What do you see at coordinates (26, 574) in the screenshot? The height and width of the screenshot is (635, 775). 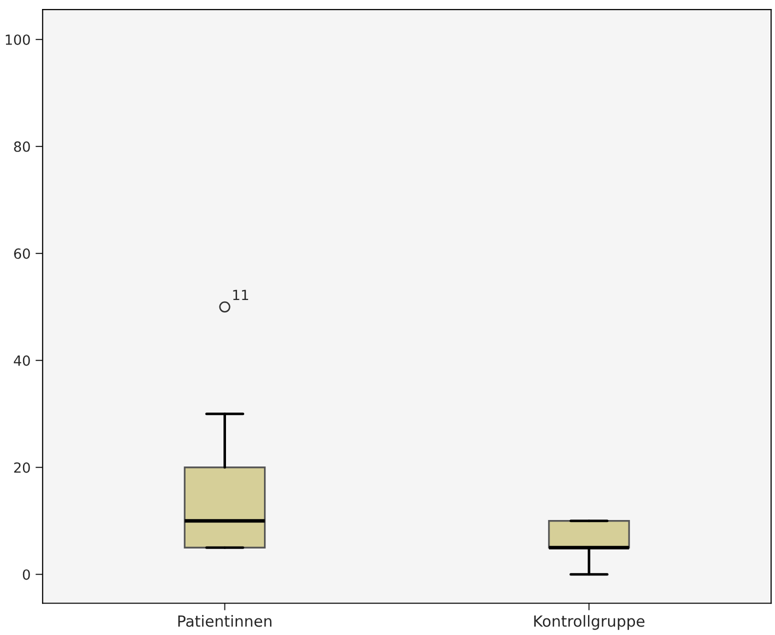 I see `y-tick-label: 0` at bounding box center [26, 574].